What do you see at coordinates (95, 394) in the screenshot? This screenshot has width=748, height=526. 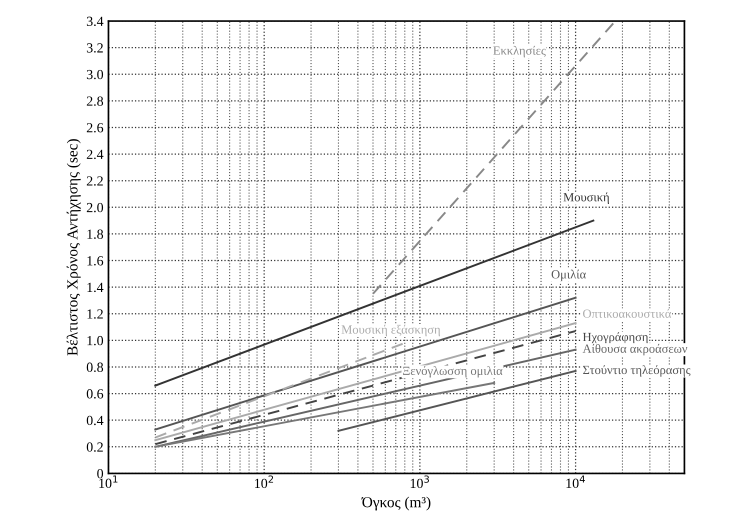 I see `y-tick-label: 0.6` at bounding box center [95, 394].